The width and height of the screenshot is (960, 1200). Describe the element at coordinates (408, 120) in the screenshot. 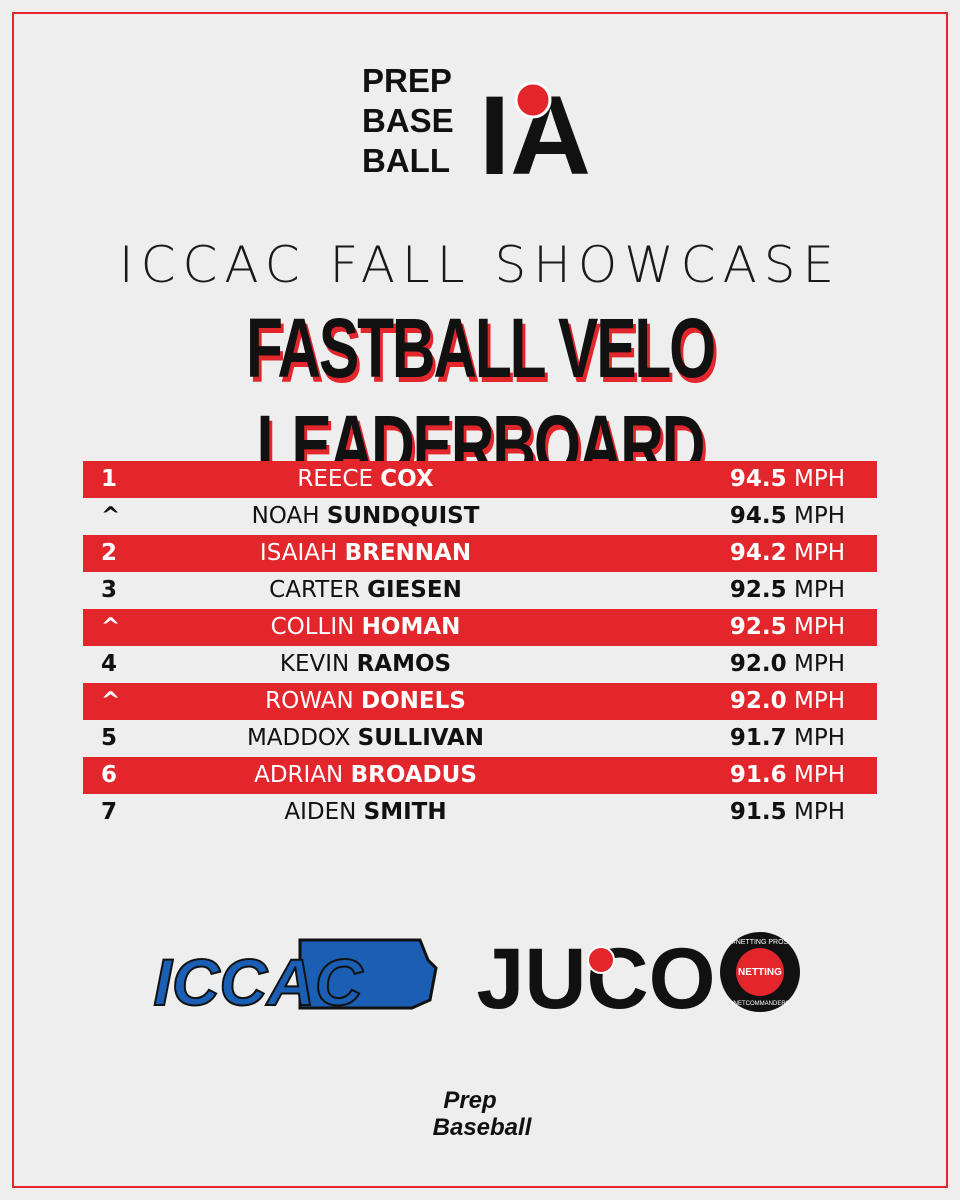

I see `logo-line: BASE` at that location.